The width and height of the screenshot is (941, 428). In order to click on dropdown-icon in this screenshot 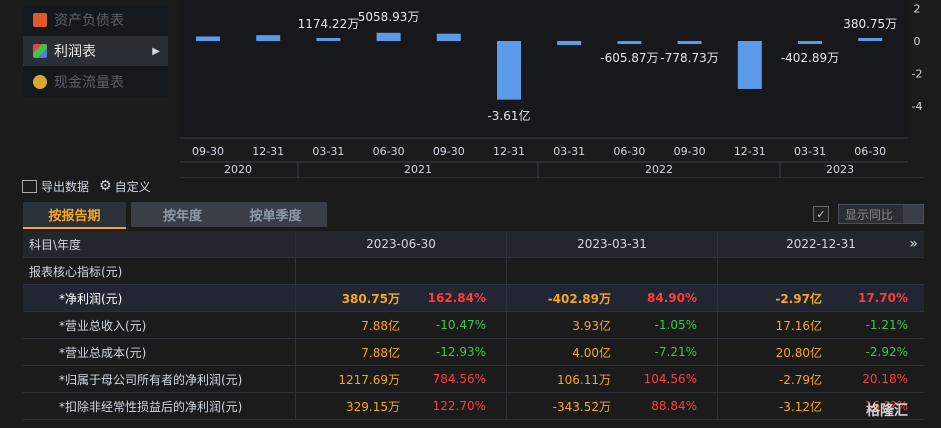, I will do `click(913, 214)`.